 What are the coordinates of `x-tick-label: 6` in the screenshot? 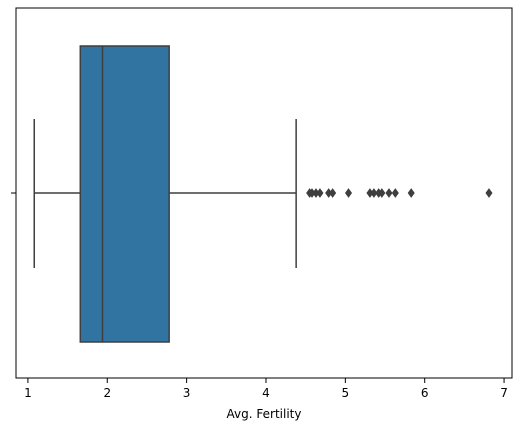 It's located at (425, 393).